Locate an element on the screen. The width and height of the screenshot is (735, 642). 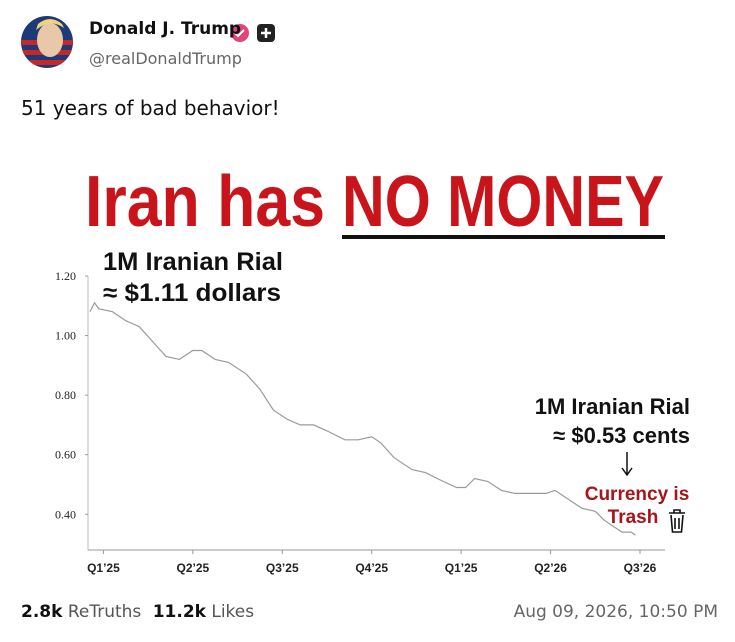
timestamp: Aug 09, 2026, 10:50 PM is located at coordinates (615, 612).